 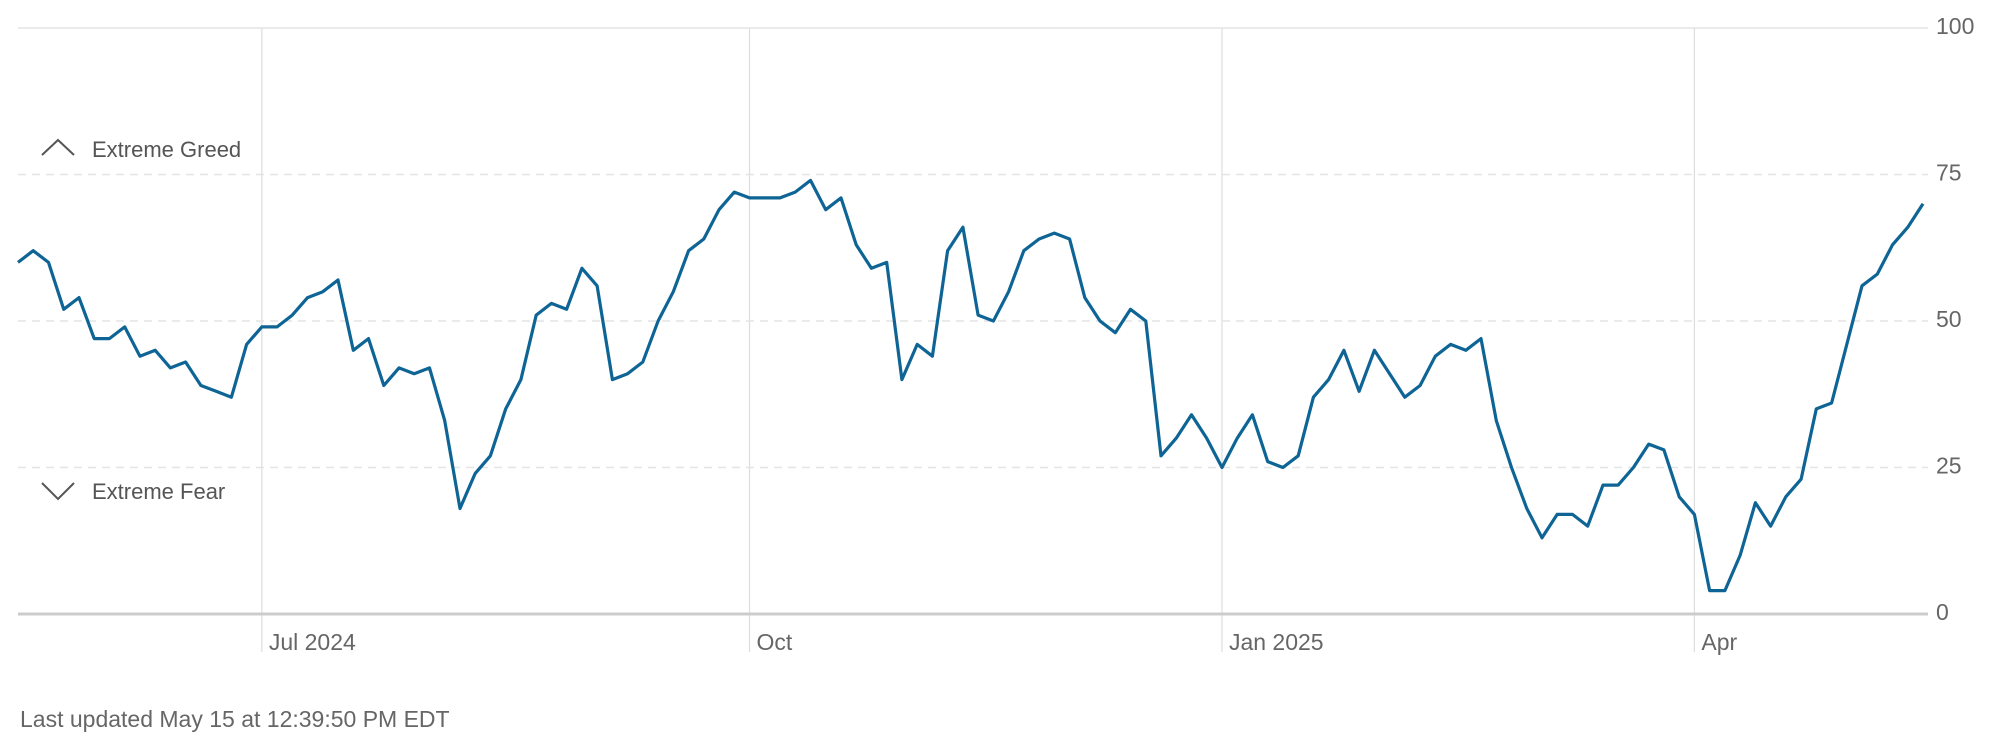 What do you see at coordinates (1276, 642) in the screenshot?
I see `x-tick-label: Jan 2025` at bounding box center [1276, 642].